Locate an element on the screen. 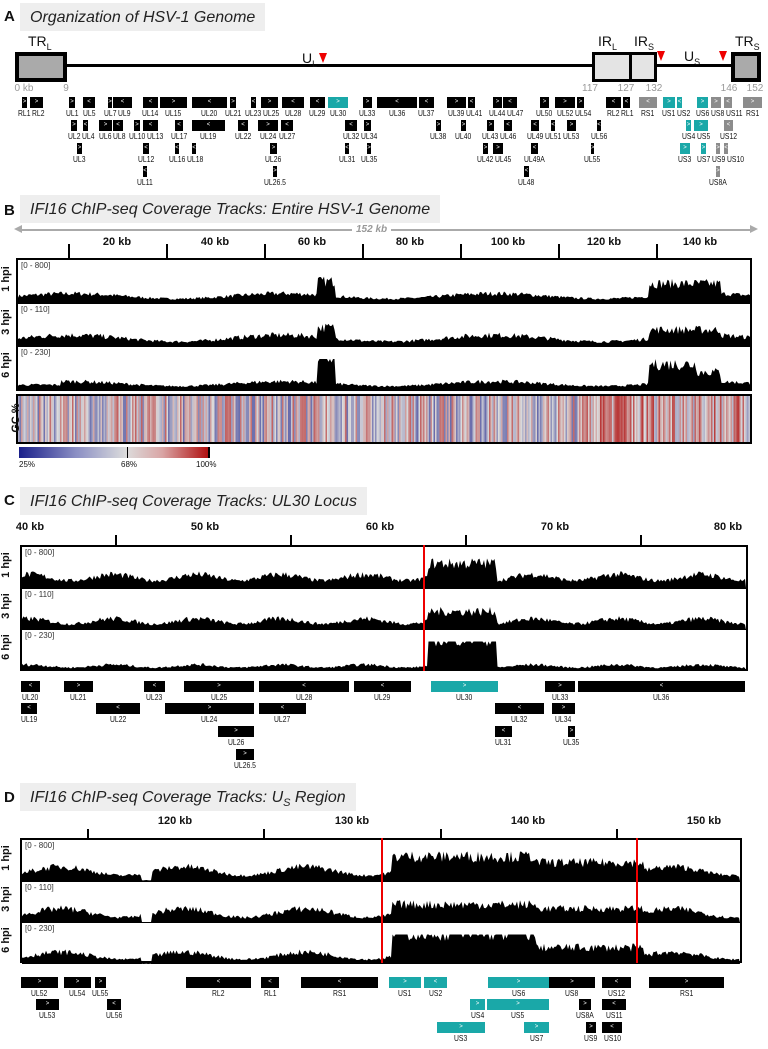  gene-ul7: > is located at coordinates (110, 102).